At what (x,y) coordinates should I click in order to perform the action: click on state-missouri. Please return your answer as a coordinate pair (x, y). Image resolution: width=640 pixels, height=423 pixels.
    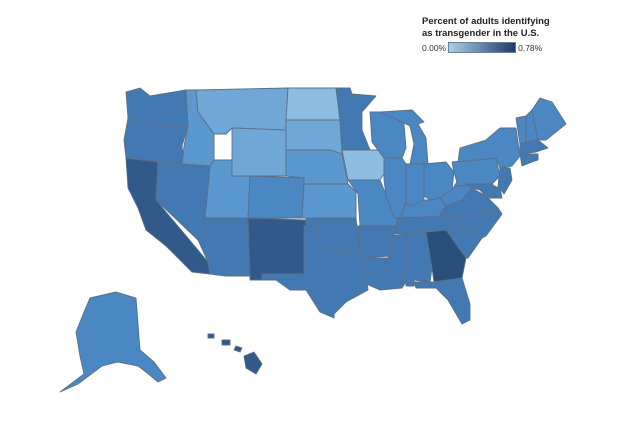
    Looking at the image, I should click on (373, 203).